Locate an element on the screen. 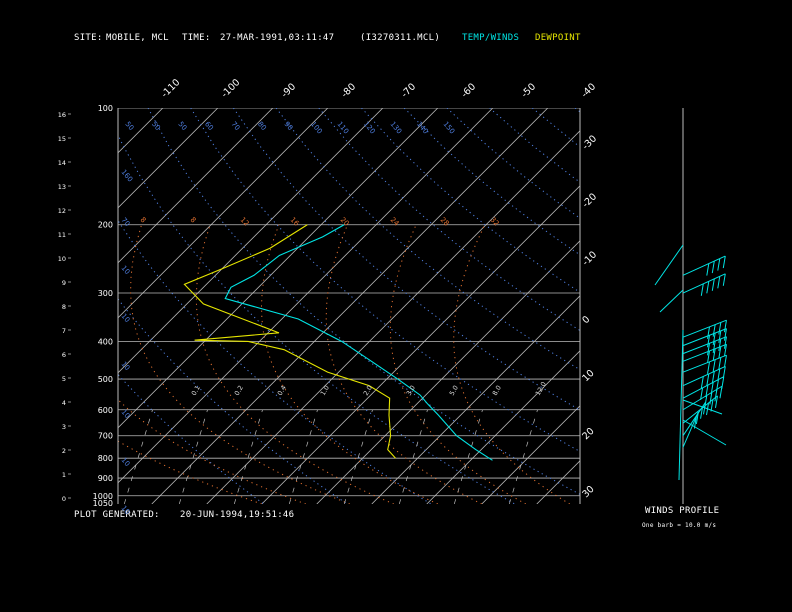 This screenshot has width=792, height=612. winds-profile-title: WINDS PROFILE is located at coordinates (682, 511).